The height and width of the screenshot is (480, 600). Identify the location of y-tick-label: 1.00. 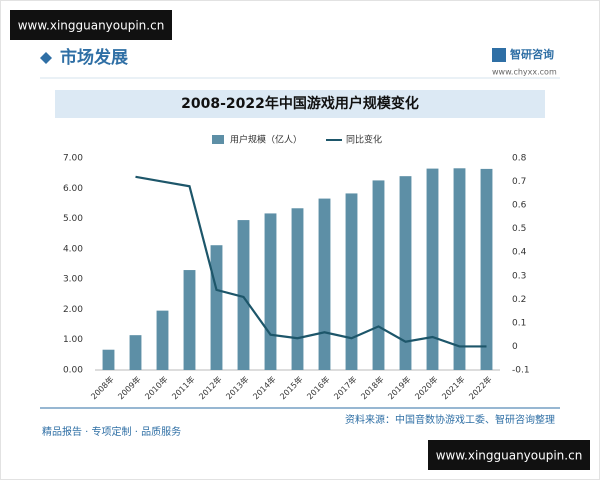
(73, 340).